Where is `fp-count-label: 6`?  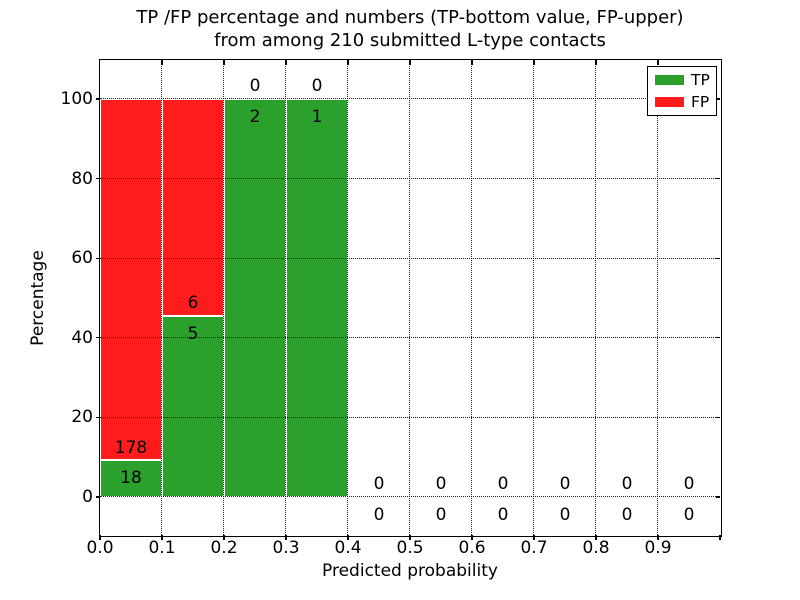 fp-count-label: 6 is located at coordinates (193, 303).